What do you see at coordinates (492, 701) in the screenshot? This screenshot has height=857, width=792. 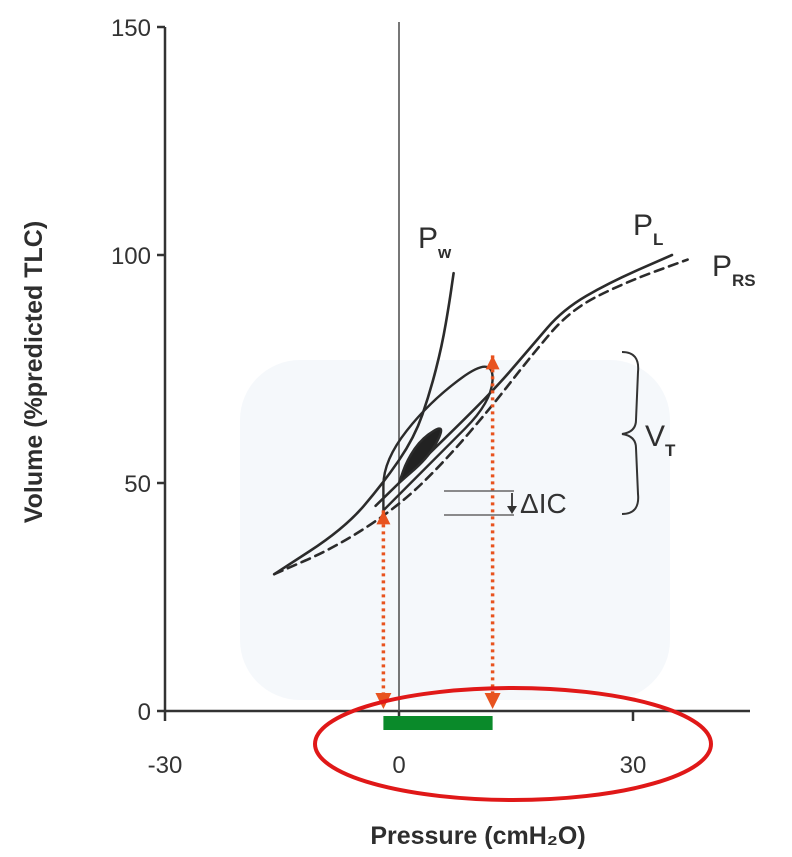 I see `drop-arrowhead` at bounding box center [492, 701].